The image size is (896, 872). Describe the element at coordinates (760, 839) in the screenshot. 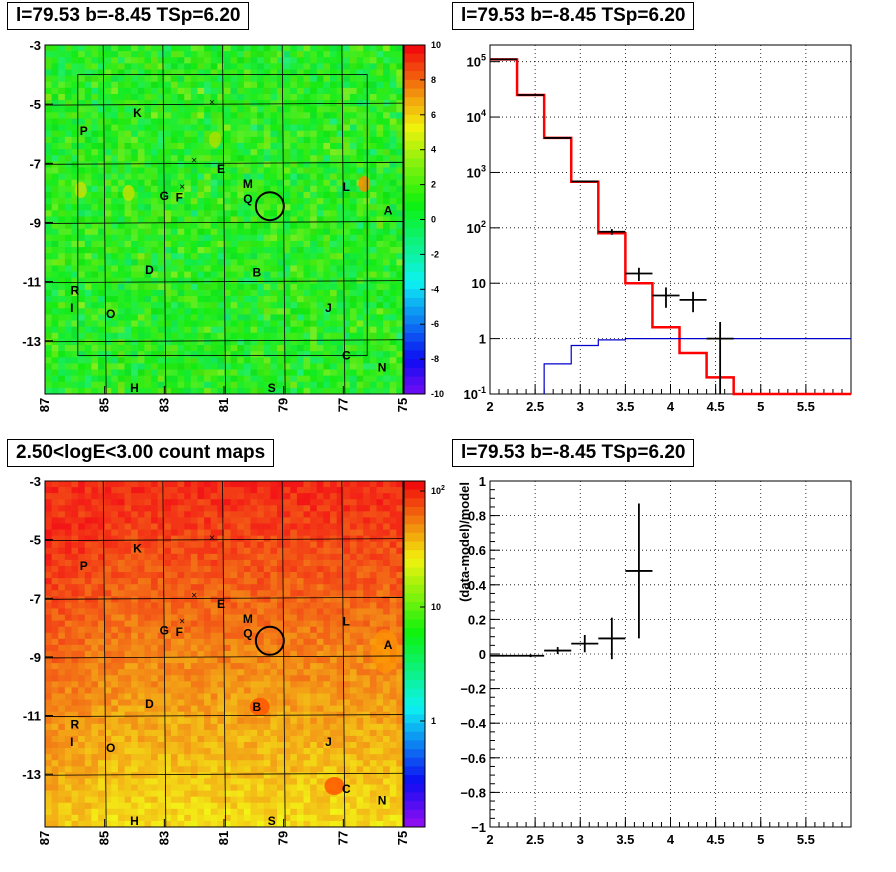

I see `residuals-xtick-label: 5` at that location.